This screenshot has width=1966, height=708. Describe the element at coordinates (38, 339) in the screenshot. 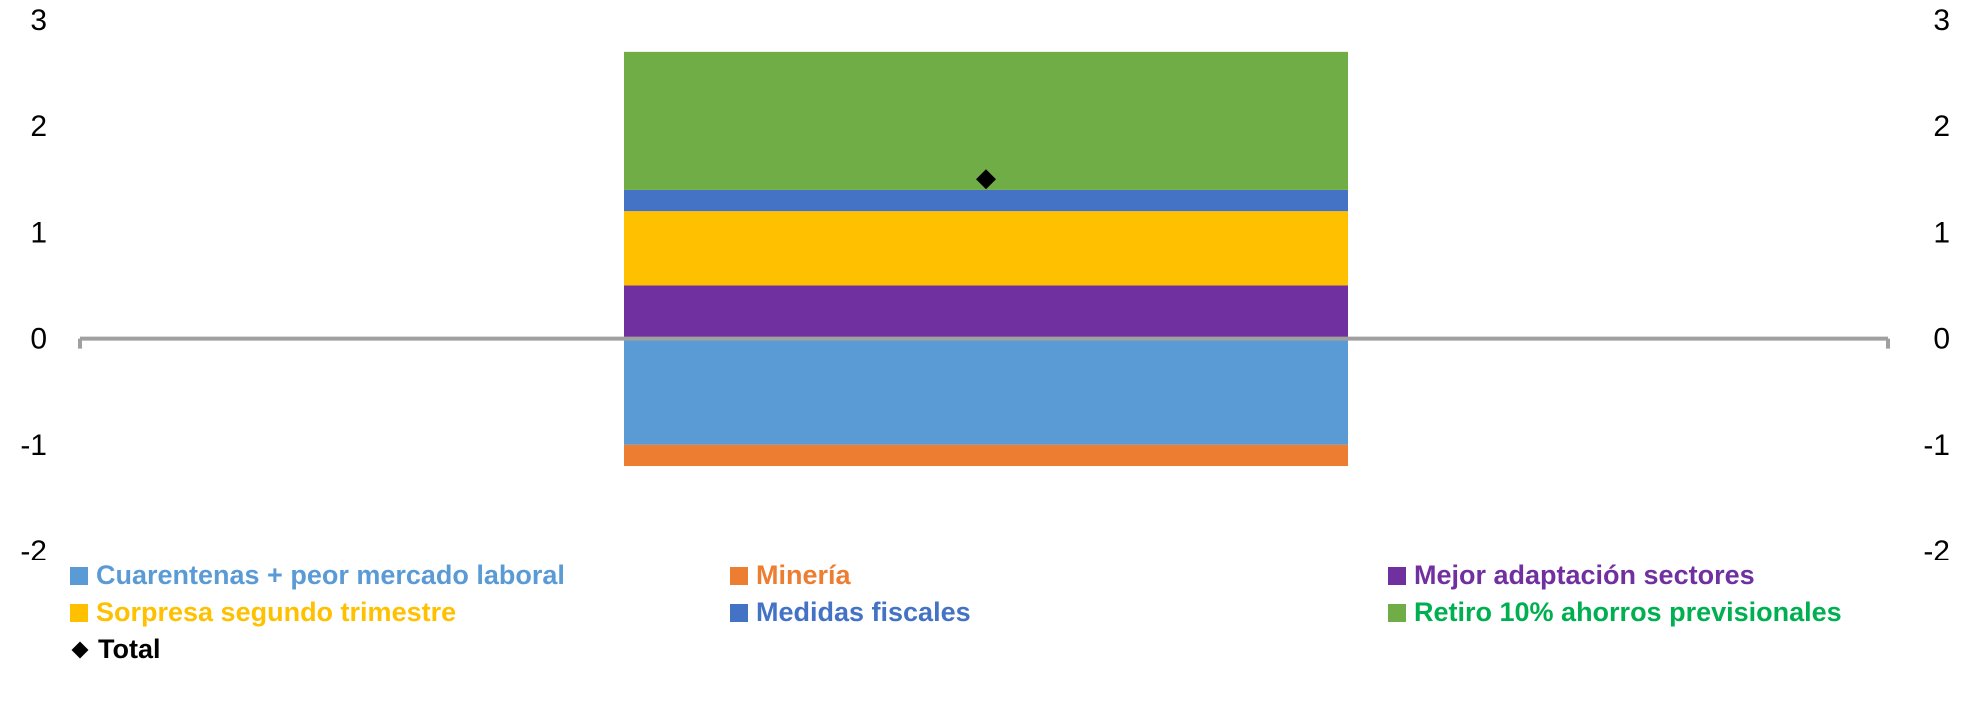

I see `left-tick-label: 0` at that location.